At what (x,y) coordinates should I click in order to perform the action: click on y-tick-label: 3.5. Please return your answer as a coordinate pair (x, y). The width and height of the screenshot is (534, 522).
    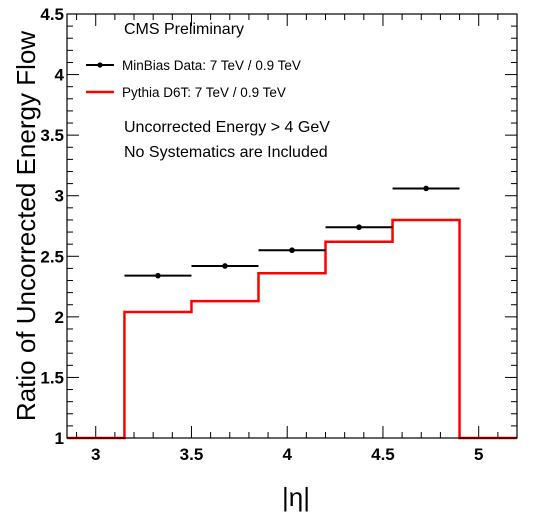
    Looking at the image, I should click on (52, 135).